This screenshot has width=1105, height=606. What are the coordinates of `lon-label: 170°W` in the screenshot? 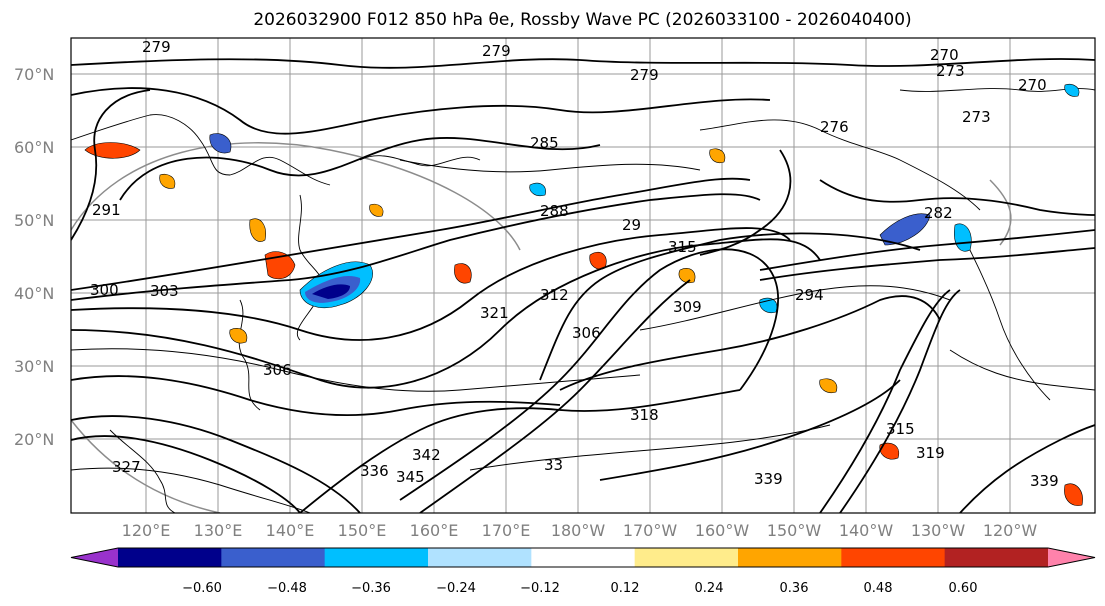 It's located at (650, 530).